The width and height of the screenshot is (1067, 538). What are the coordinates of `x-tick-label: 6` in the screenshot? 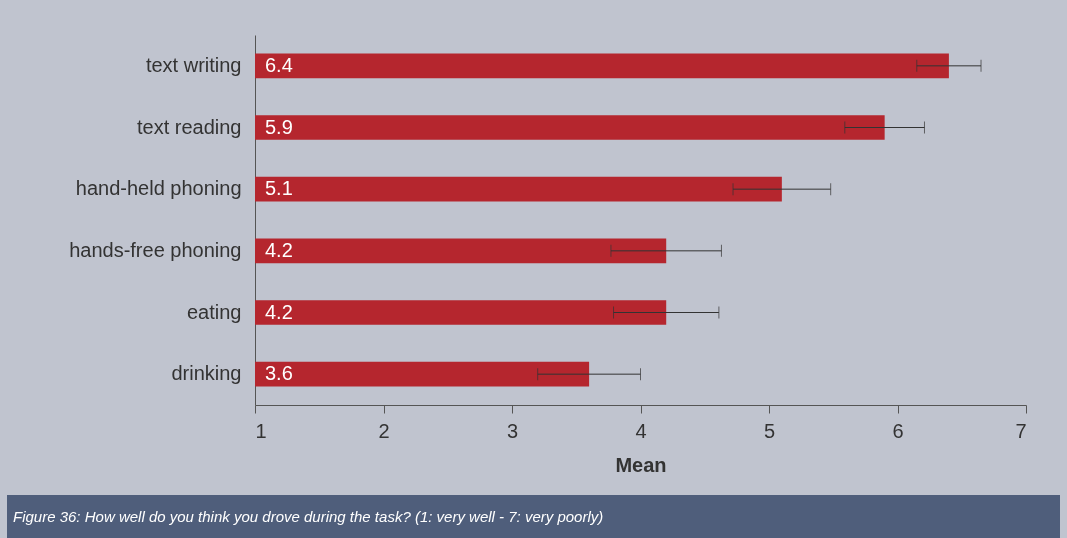 It's located at (898, 430).